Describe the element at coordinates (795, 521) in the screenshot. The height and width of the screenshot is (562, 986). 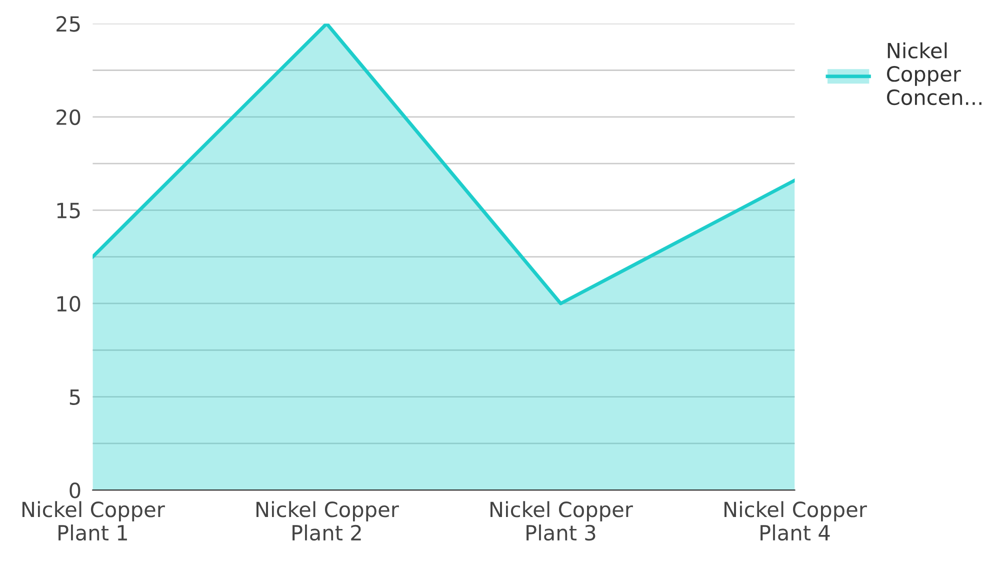
I see `x-tick-label: Nickel Copper Plant 4` at that location.